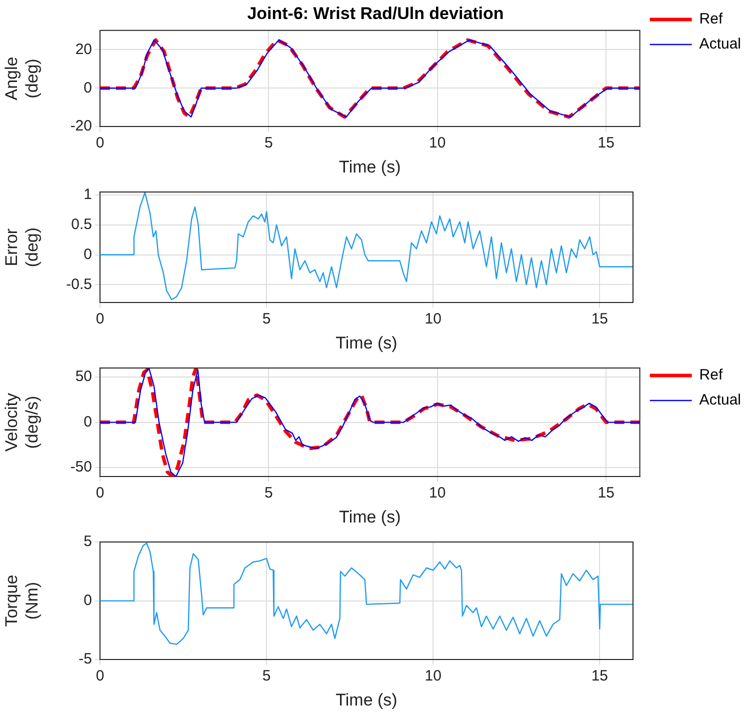 Image resolution: width=751 pixels, height=713 pixels. What do you see at coordinates (375, 13) in the screenshot?
I see `chart-title: Joint-6: Wrist Rad/Uln deviation` at bounding box center [375, 13].